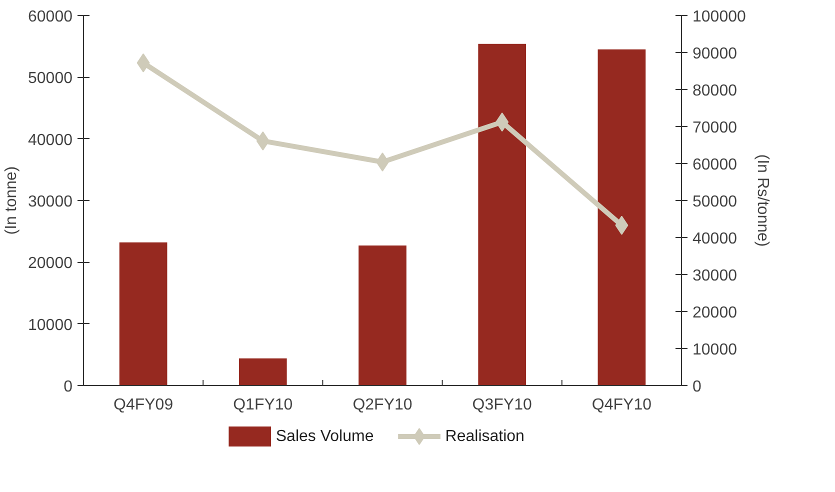 The image size is (835, 492). I want to click on y2-tick-label: 0, so click(697, 387).